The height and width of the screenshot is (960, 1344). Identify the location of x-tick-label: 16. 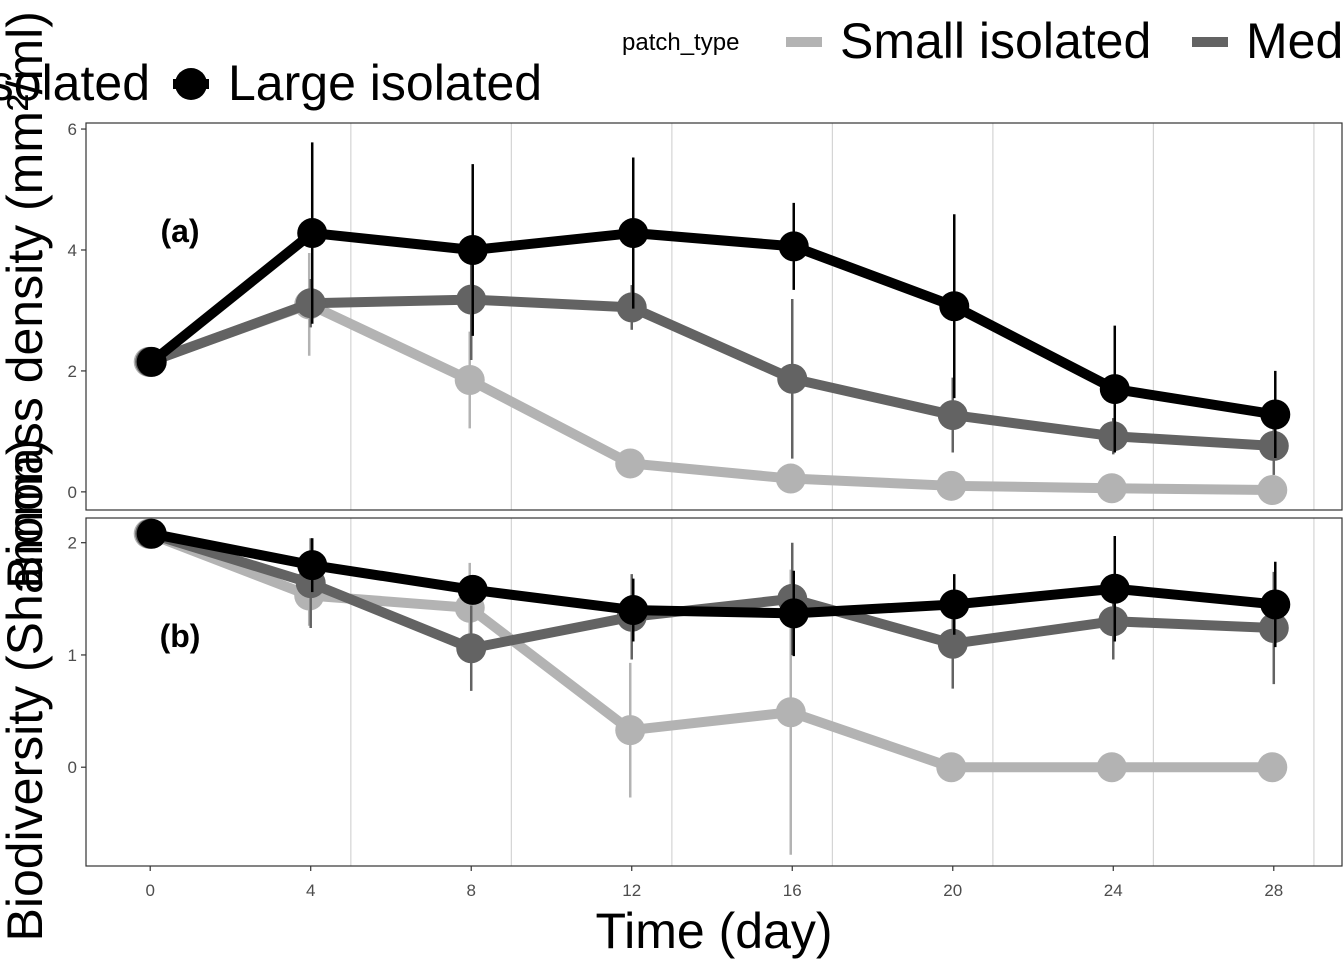
(792, 890).